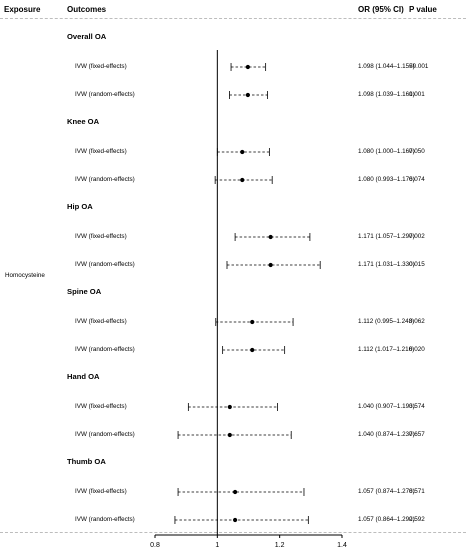  Describe the element at coordinates (417, 321) in the screenshot. I see `p-value: 0.062` at that location.